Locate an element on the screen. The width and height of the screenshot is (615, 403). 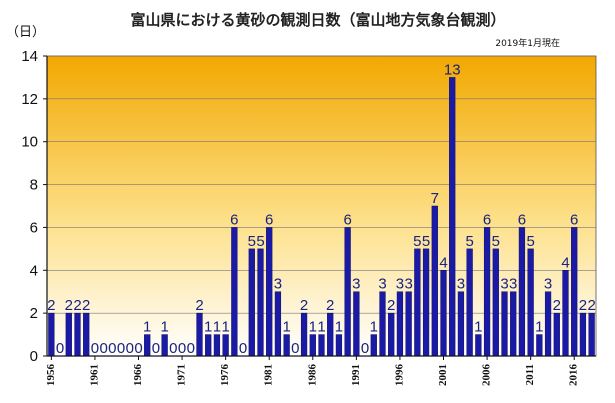
x-tick-label: 2006 is located at coordinates (487, 375).